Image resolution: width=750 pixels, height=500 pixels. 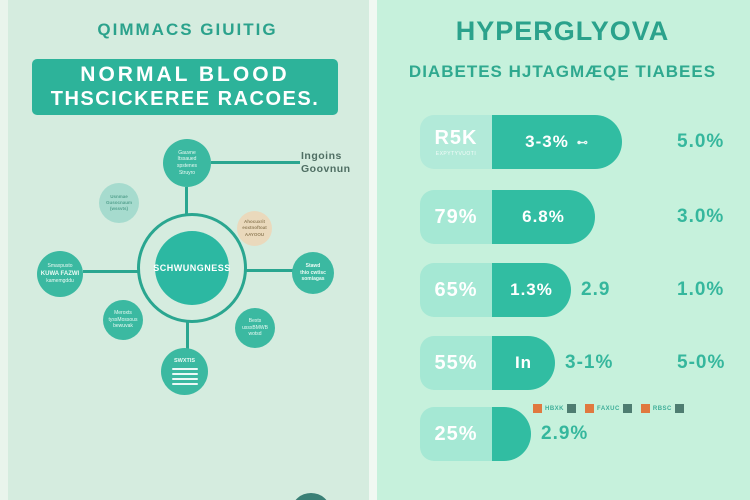 I want to click on bar-value-label: 1.3%, so click(x=531, y=289).